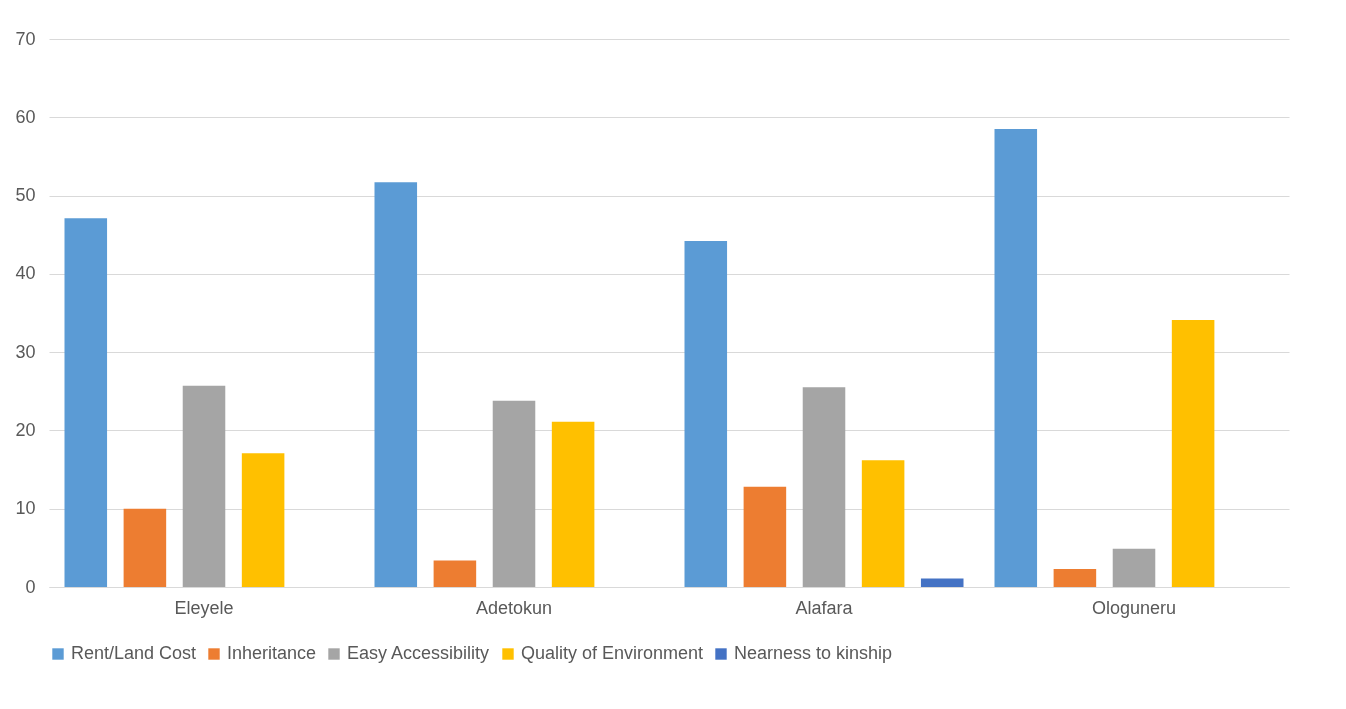  What do you see at coordinates (1134, 607) in the screenshot?
I see `x-tick-label: Ologuneru` at bounding box center [1134, 607].